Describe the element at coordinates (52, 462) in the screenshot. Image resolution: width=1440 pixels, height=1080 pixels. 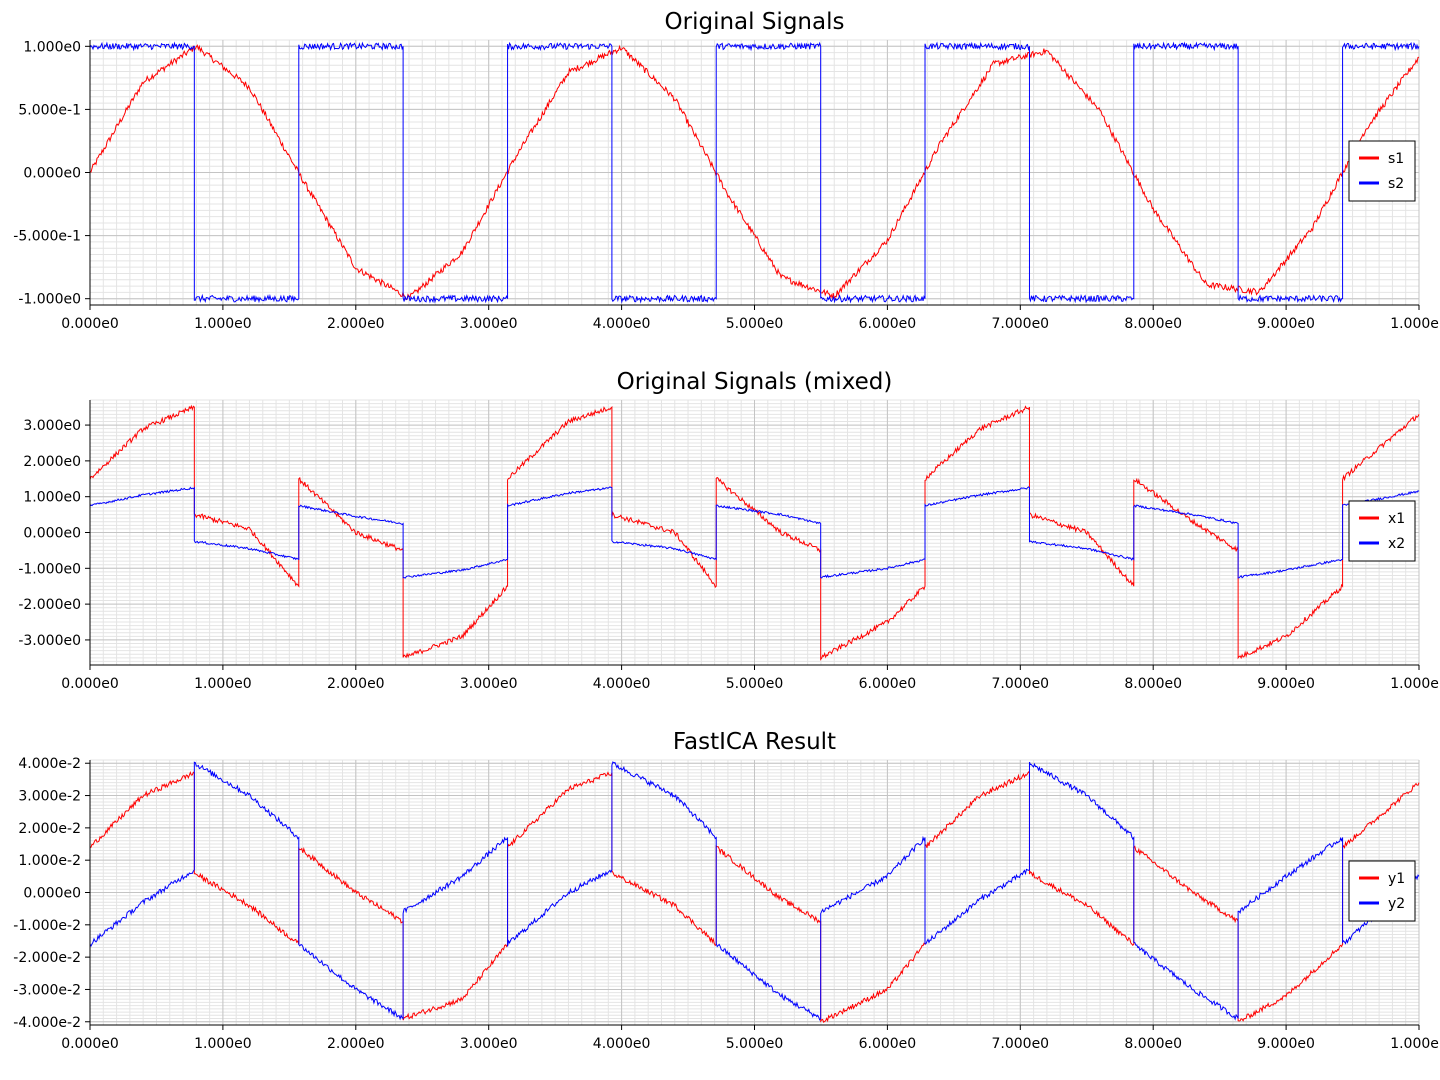
I see `y-tick-label: 2.000e0` at that location.